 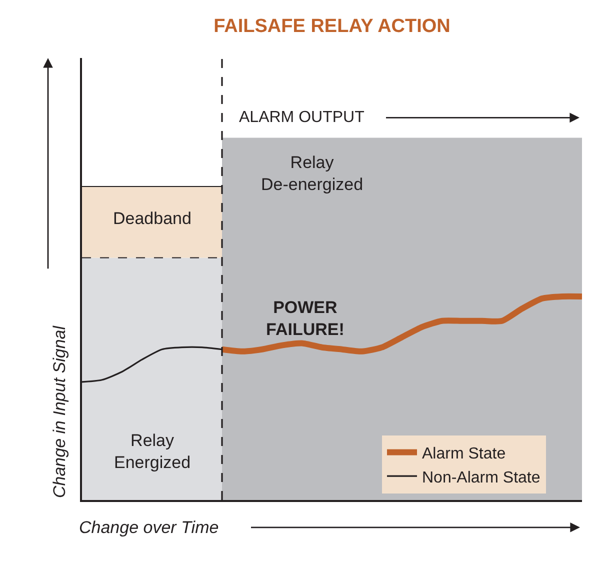 I want to click on text: ALARM OUTPUT, so click(x=302, y=117).